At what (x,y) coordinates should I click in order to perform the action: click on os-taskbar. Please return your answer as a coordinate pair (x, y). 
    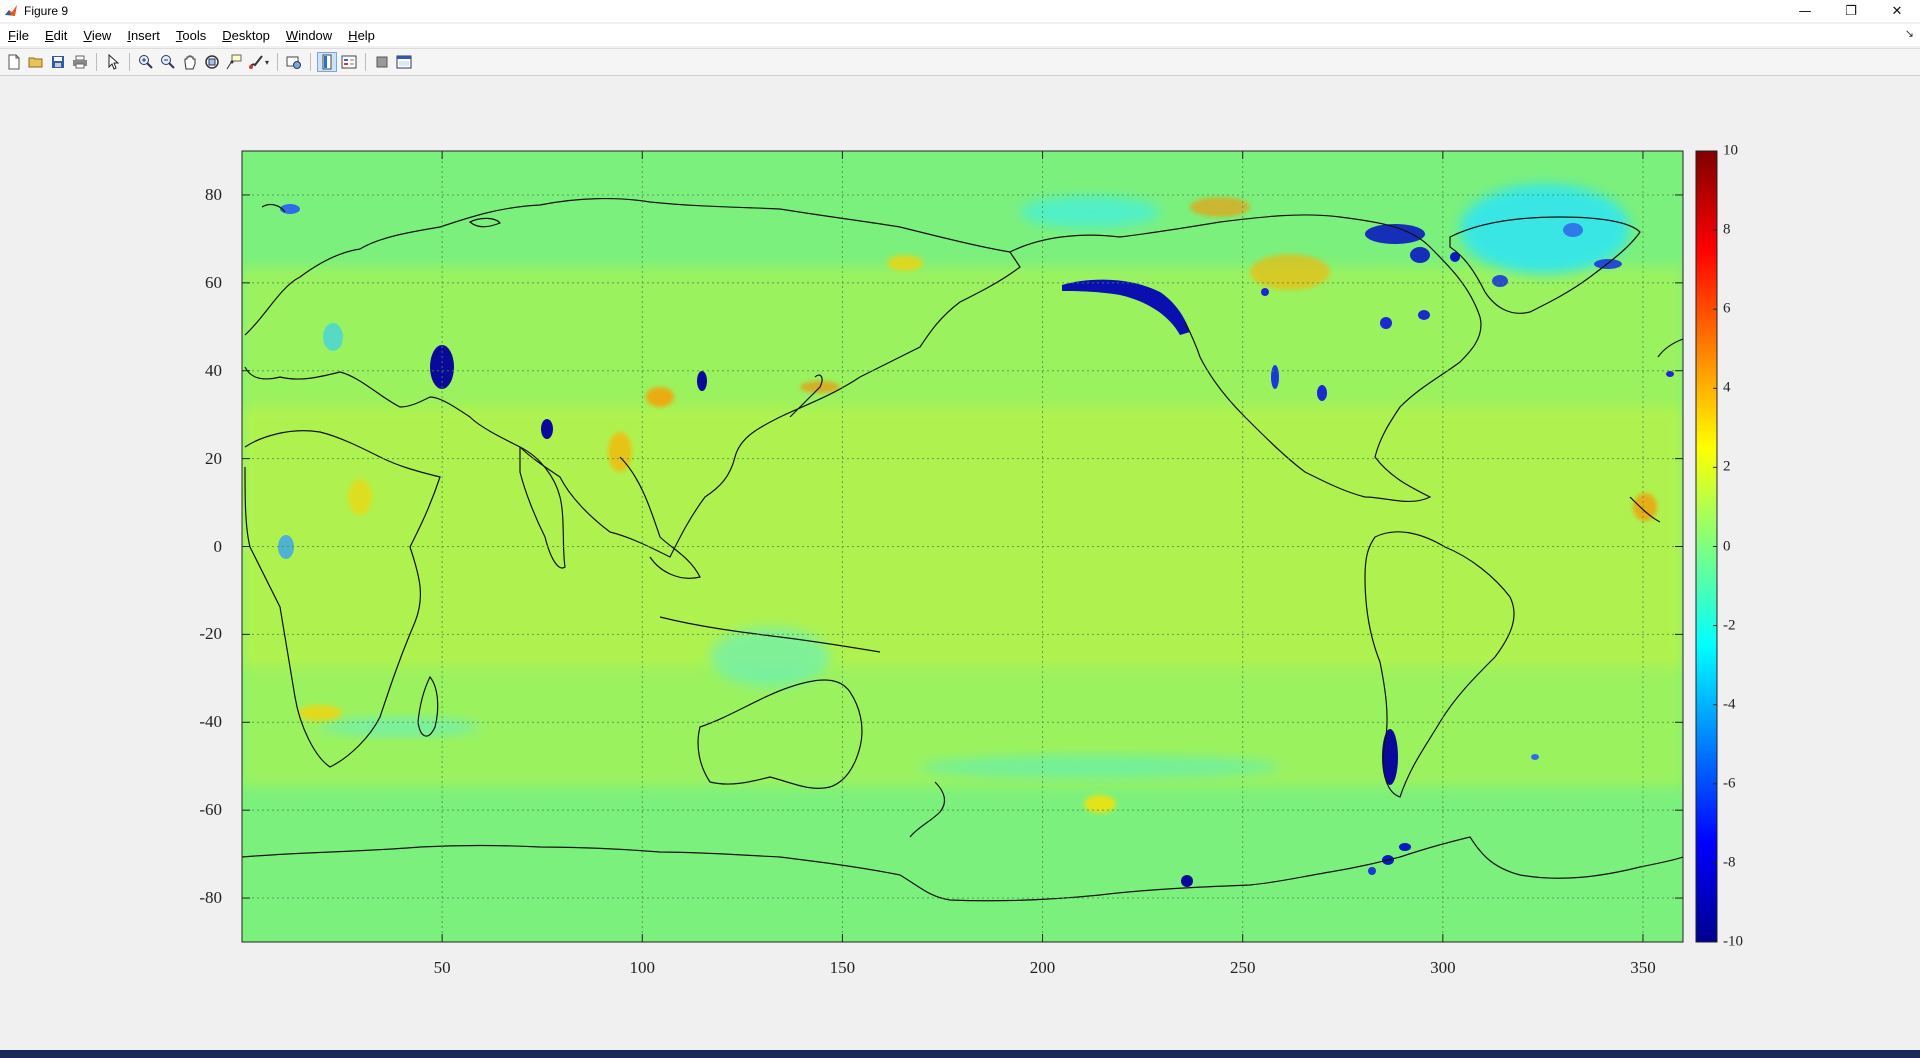
    Looking at the image, I should click on (960, 1054).